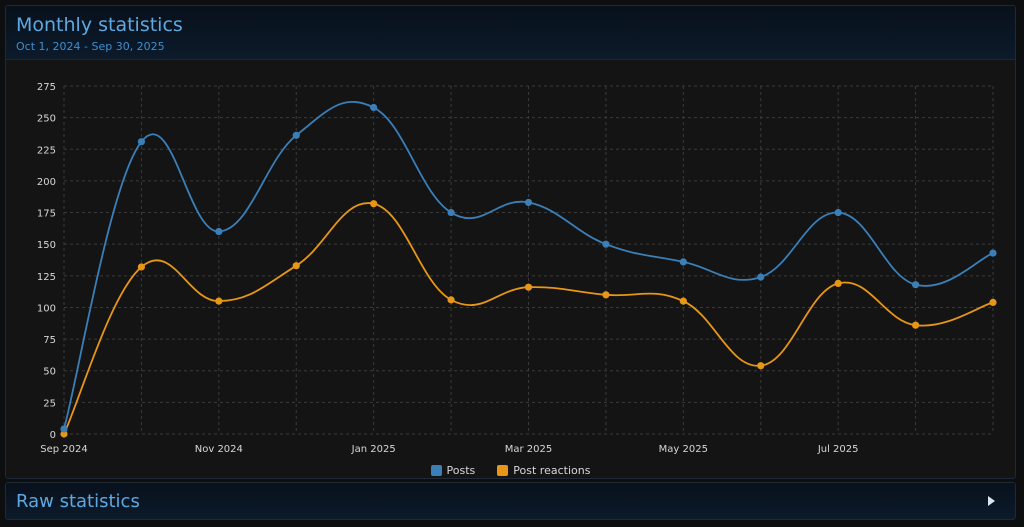  Describe the element at coordinates (46, 214) in the screenshot. I see `y-tick-label: 175` at that location.